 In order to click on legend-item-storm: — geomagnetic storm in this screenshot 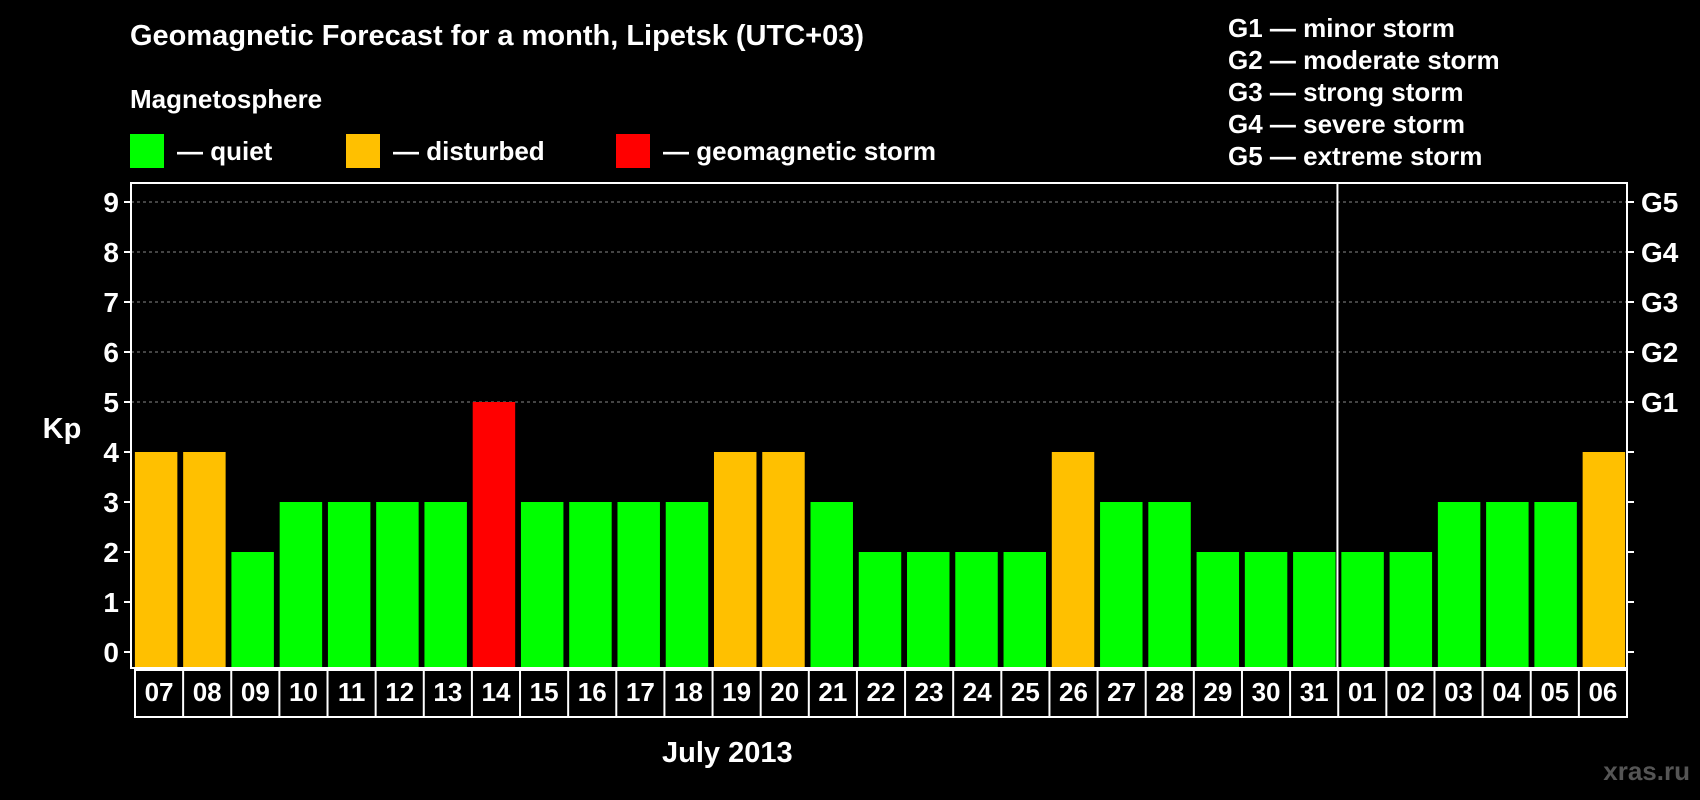, I will do `click(786, 151)`.